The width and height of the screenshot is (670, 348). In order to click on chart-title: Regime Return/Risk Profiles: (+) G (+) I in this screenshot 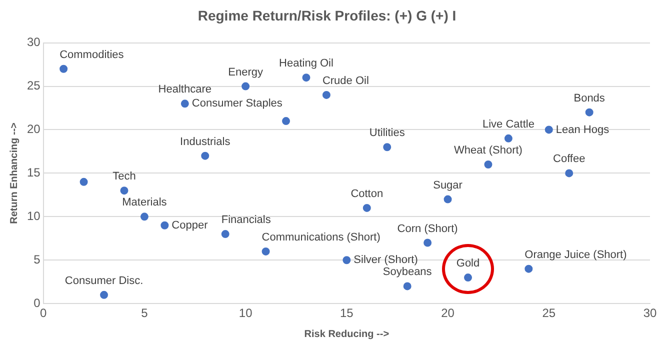, I will do `click(327, 15)`.